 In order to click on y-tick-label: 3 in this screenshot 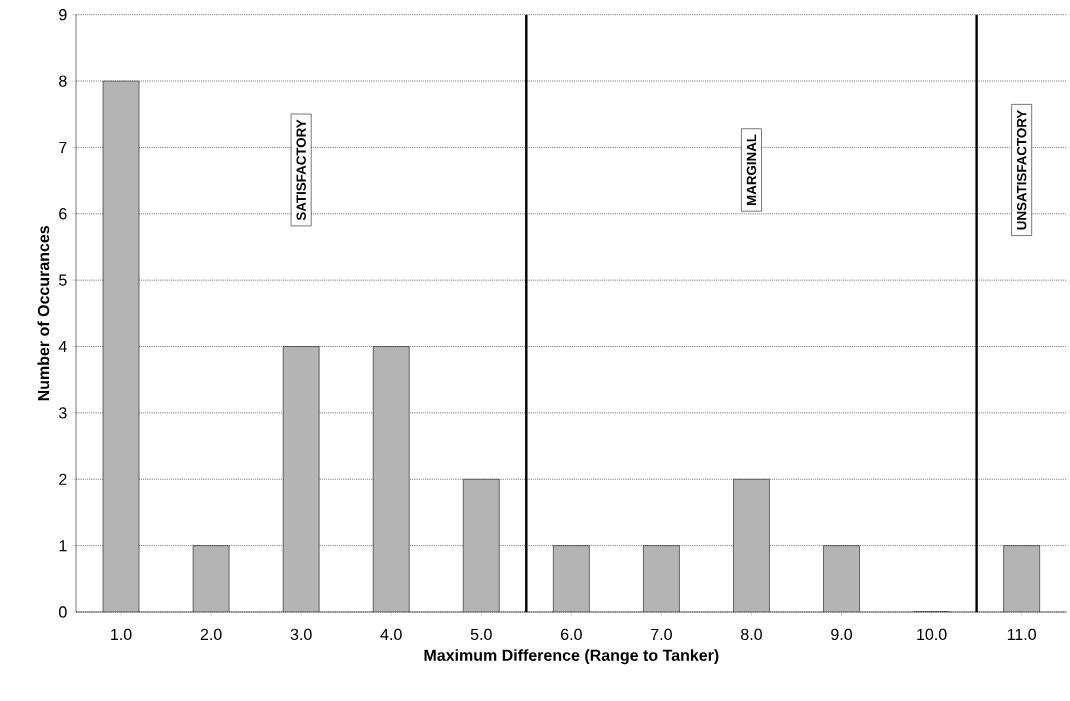, I will do `click(63, 413)`.